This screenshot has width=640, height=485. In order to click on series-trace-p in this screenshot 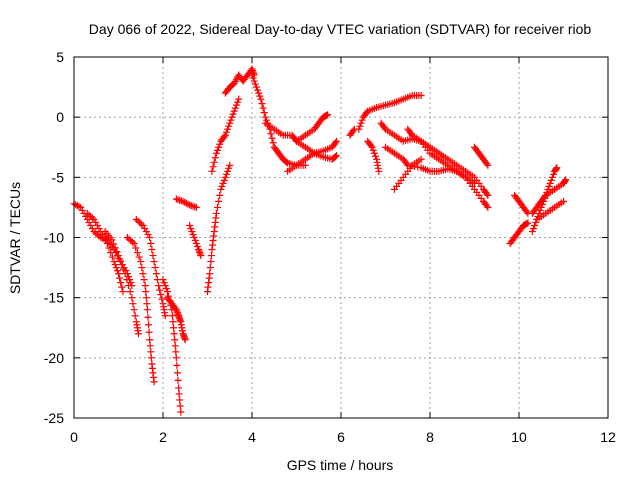, I will do `click(312, 128)`.